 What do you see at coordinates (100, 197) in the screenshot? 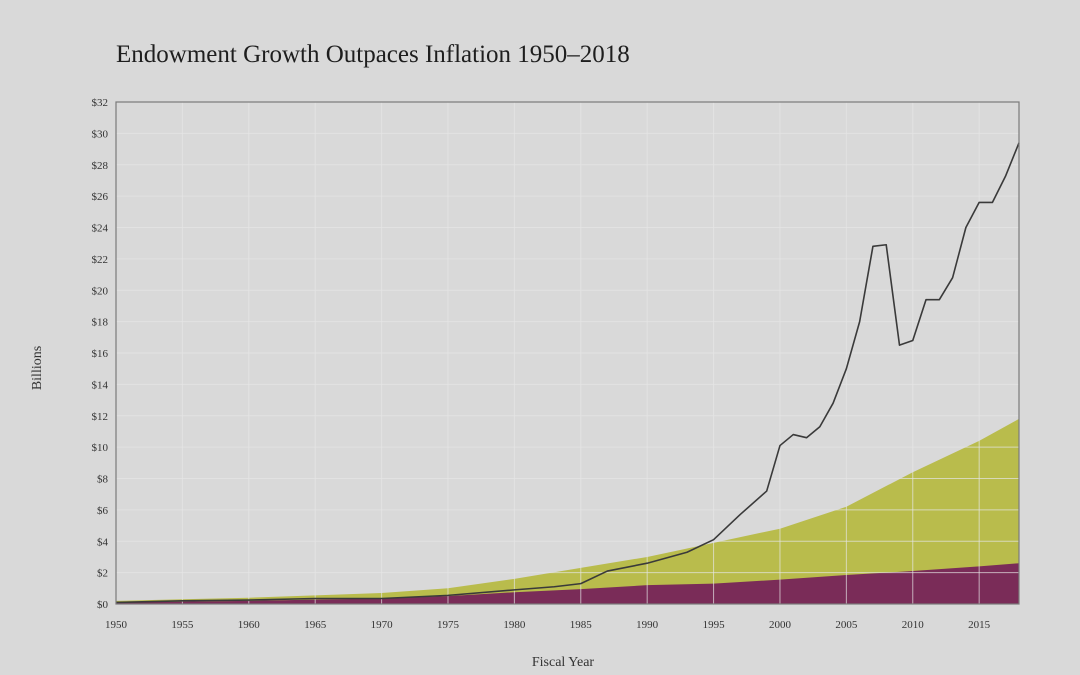
I see `y-tick-label: $26` at bounding box center [100, 197].